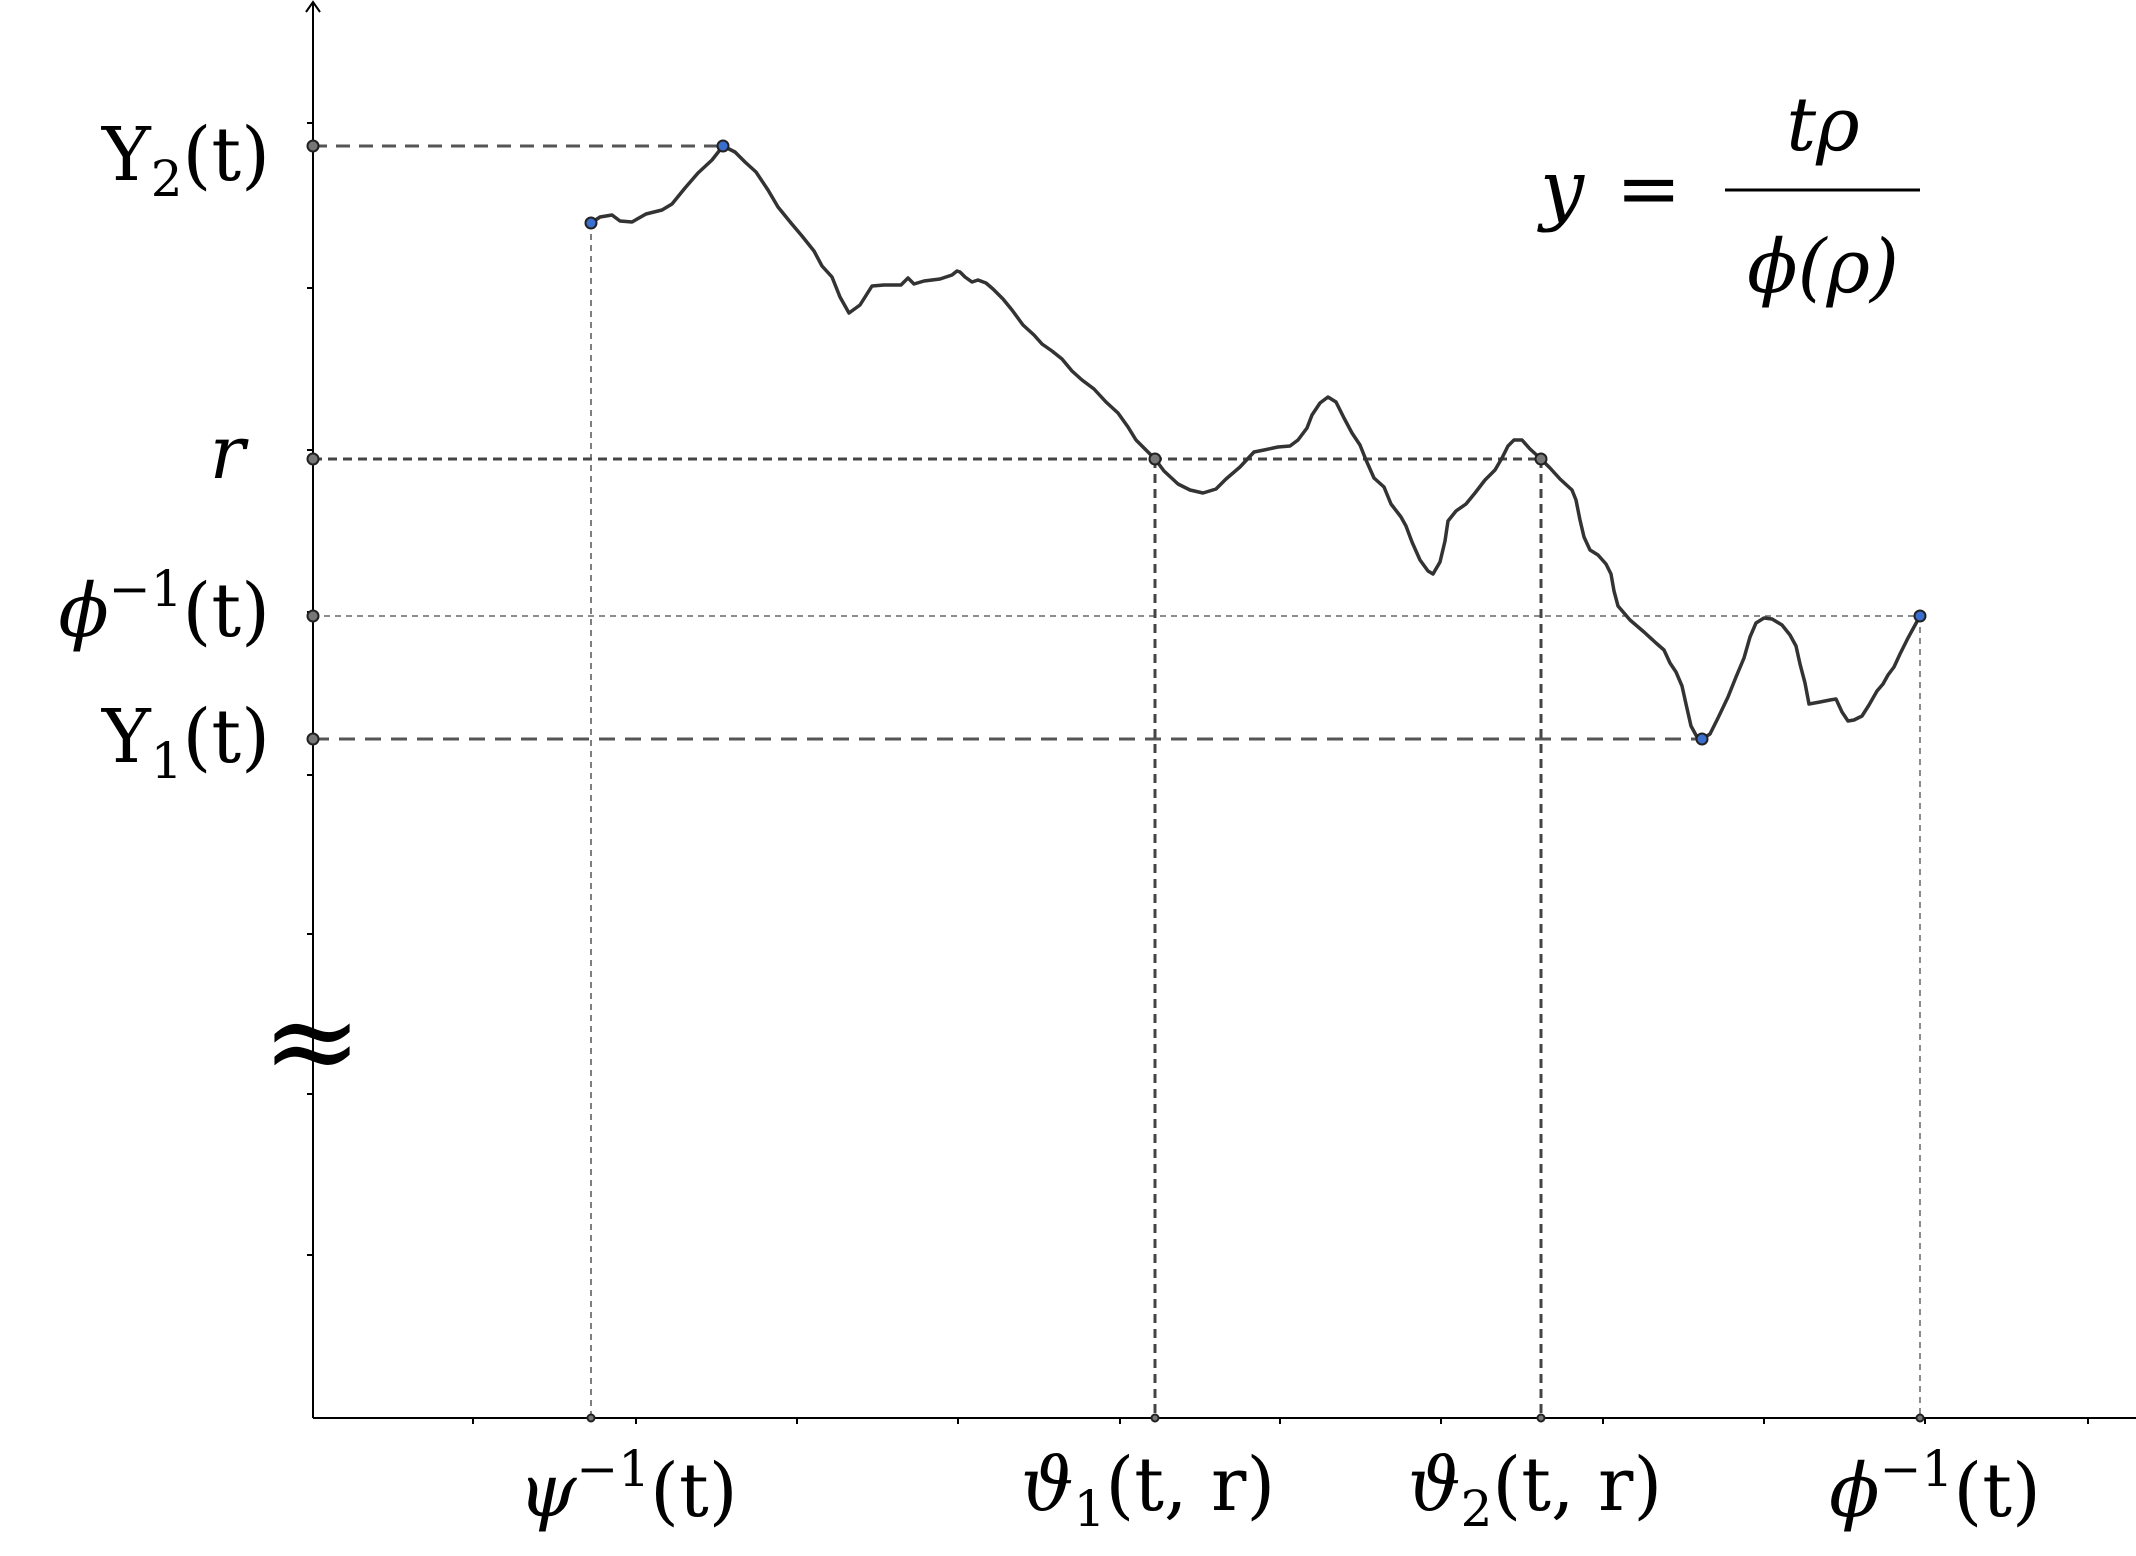 The image size is (2136, 1556). Describe the element at coordinates (313, 146) in the screenshot. I see `point-upsilon2-axis` at that location.